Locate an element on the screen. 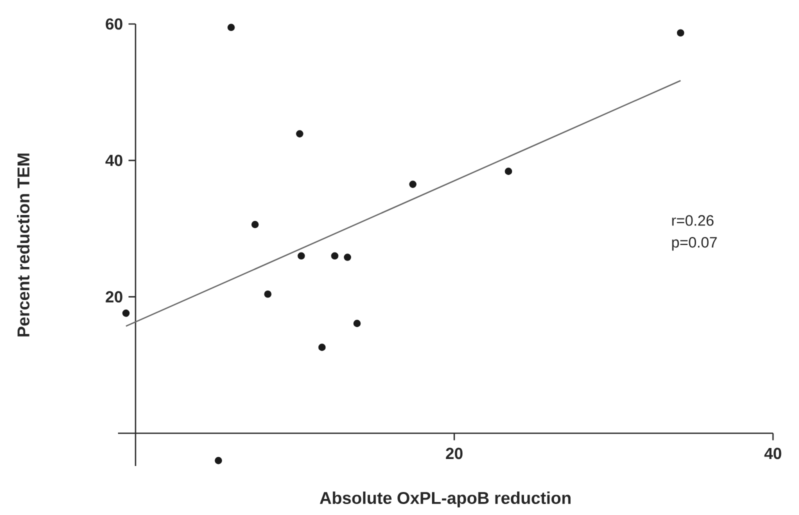 The height and width of the screenshot is (515, 799). y-tick-label: 20 is located at coordinates (114, 296).